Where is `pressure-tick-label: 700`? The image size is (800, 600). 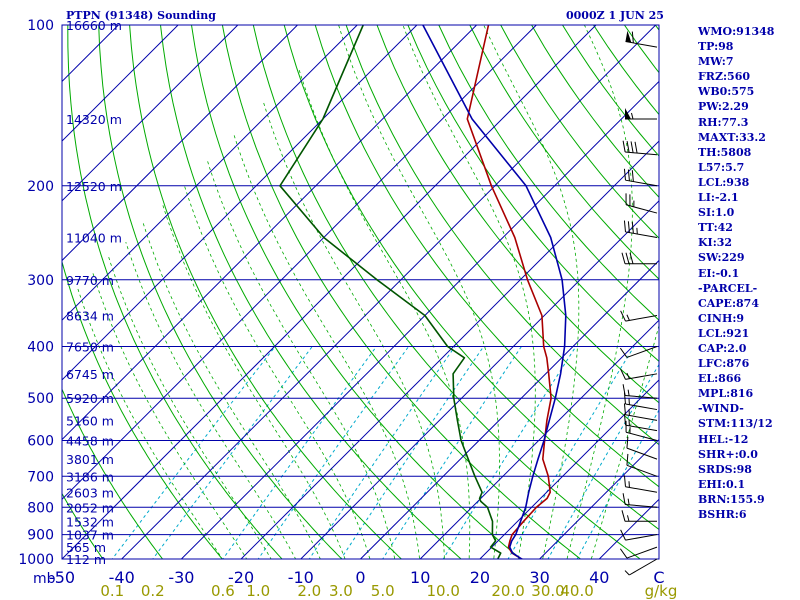 pressure-tick-label: 700 is located at coordinates (40, 477).